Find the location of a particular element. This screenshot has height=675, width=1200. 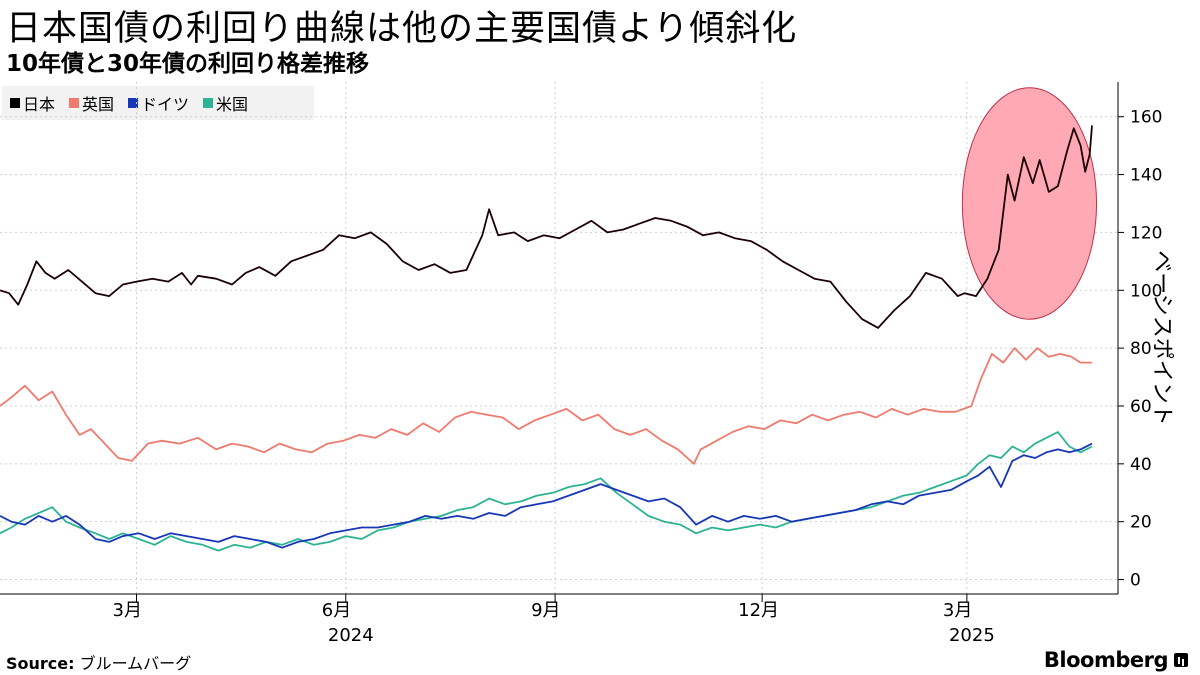

legend-item-uk: 英国 is located at coordinates (91, 103).